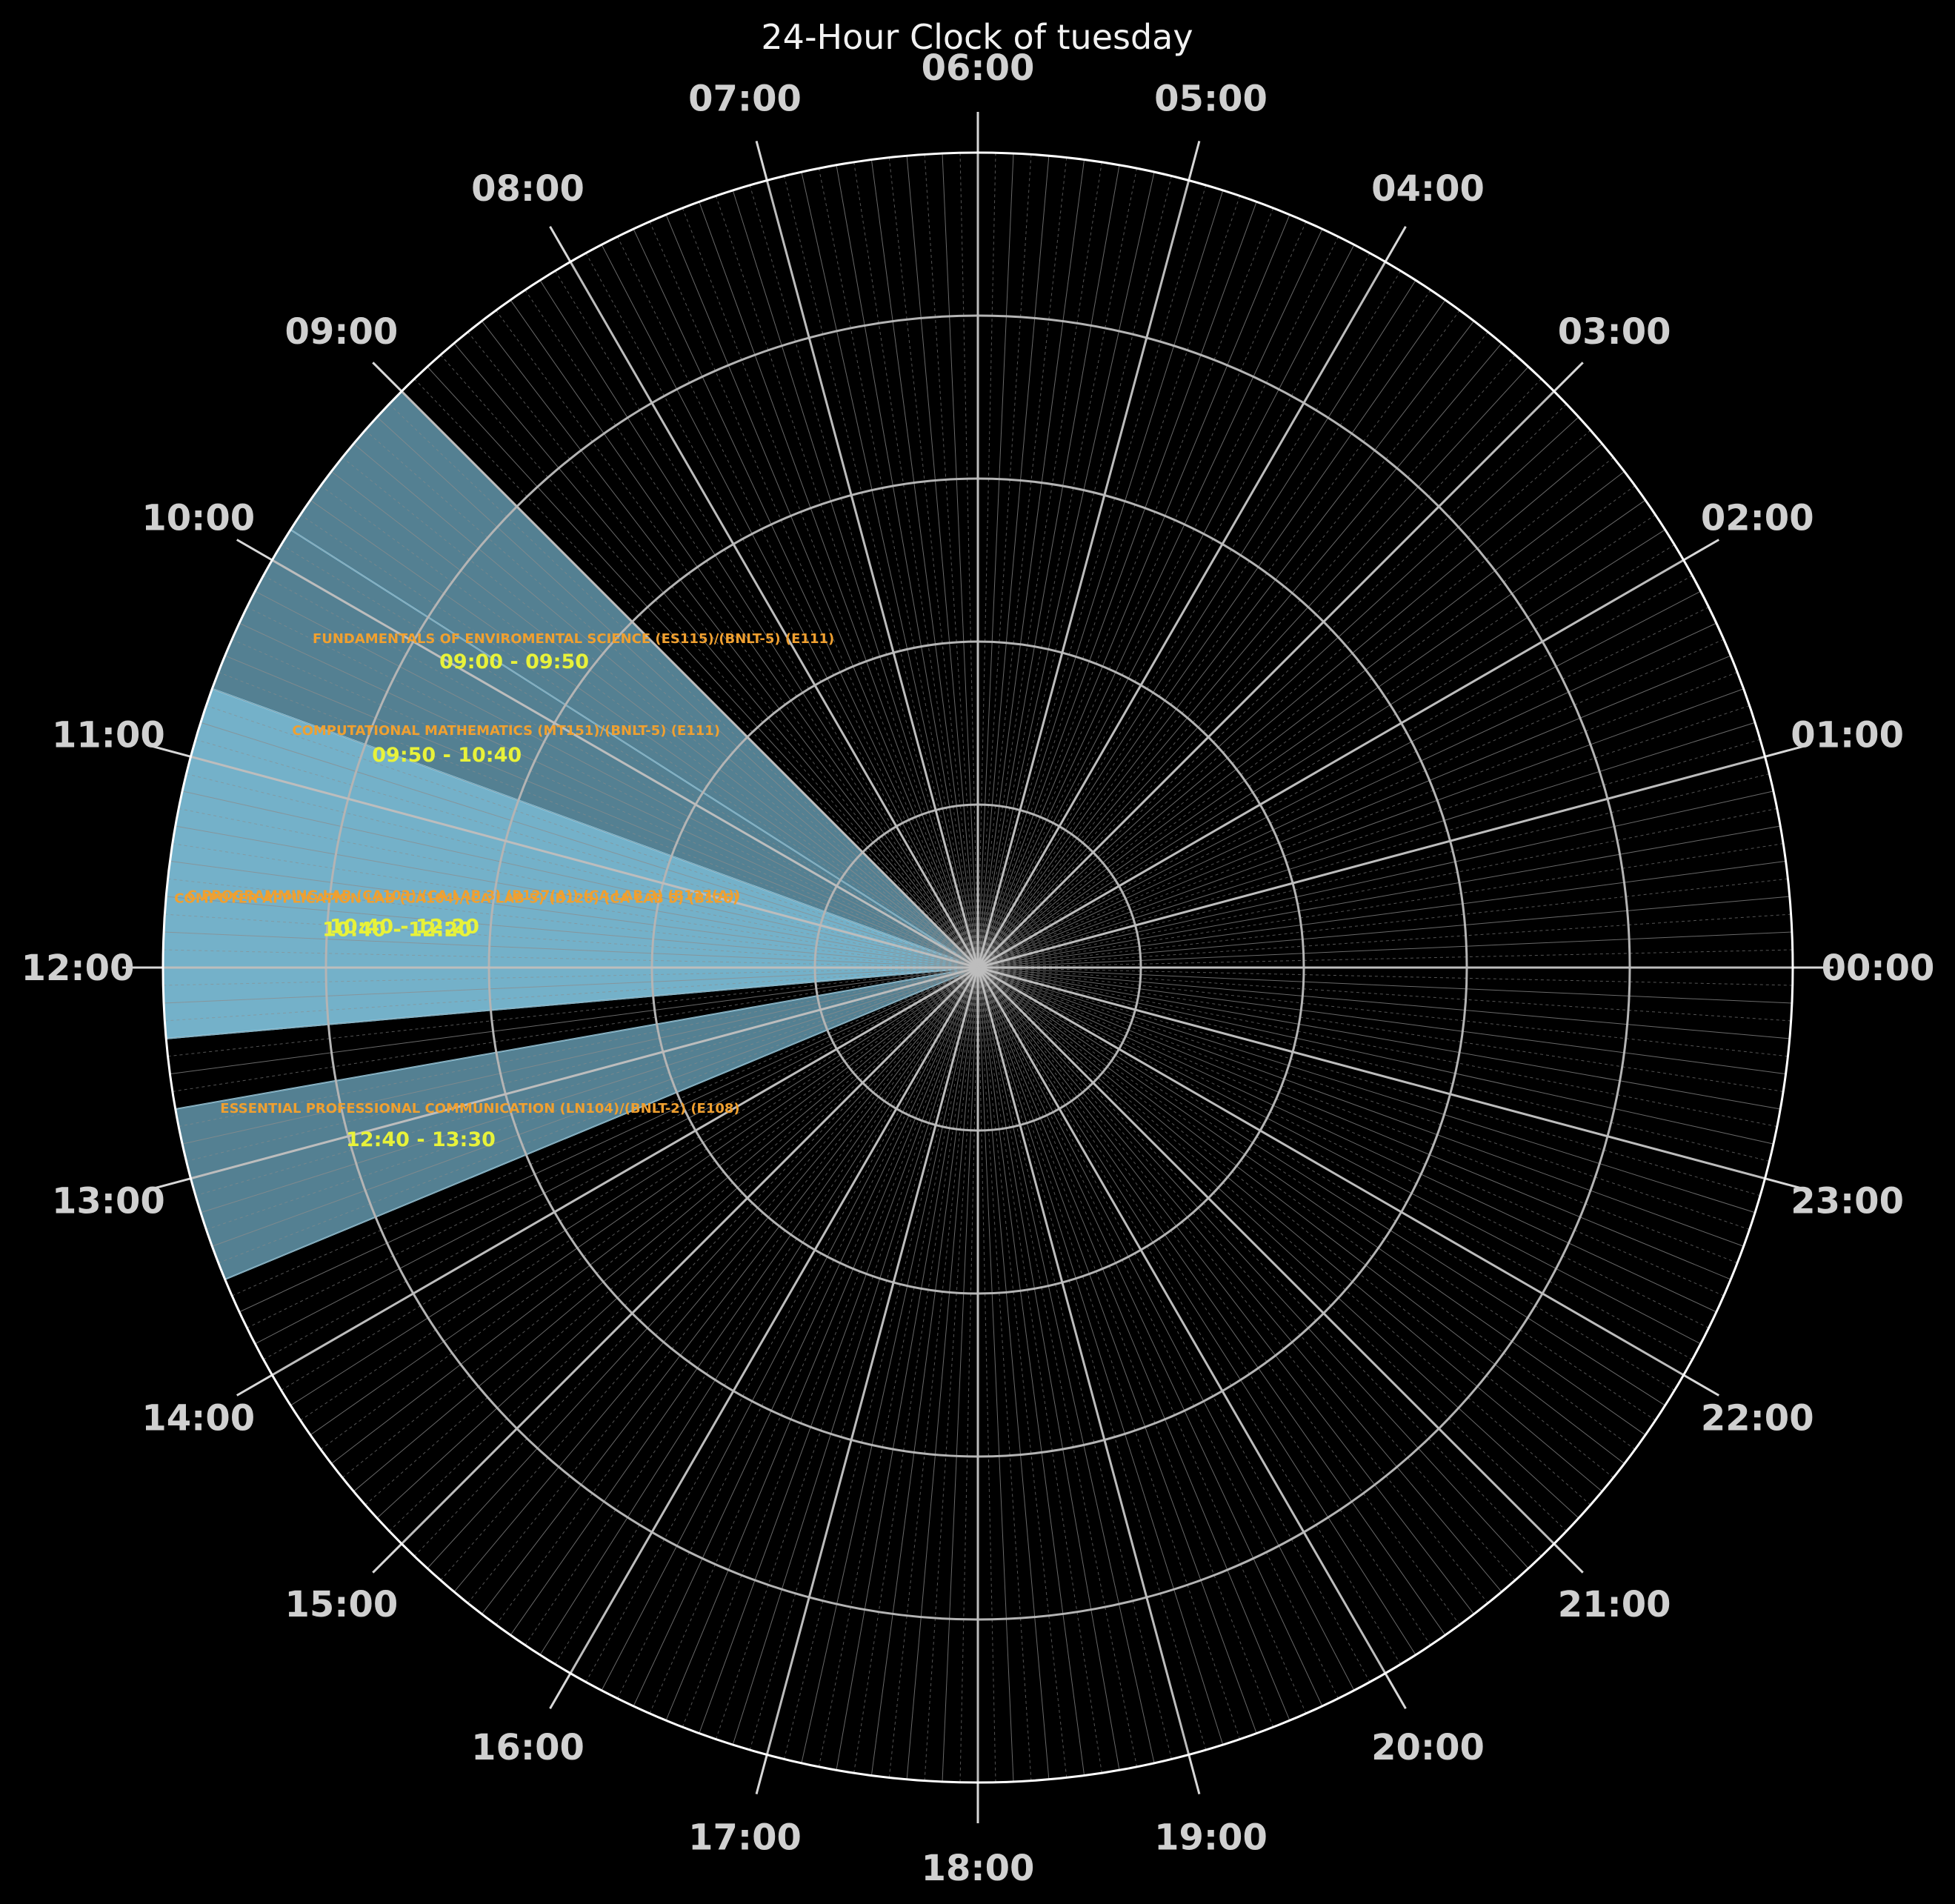  What do you see at coordinates (447, 756) in the screenshot?
I see `event-time-label: 09:50 - 10:40` at bounding box center [447, 756].